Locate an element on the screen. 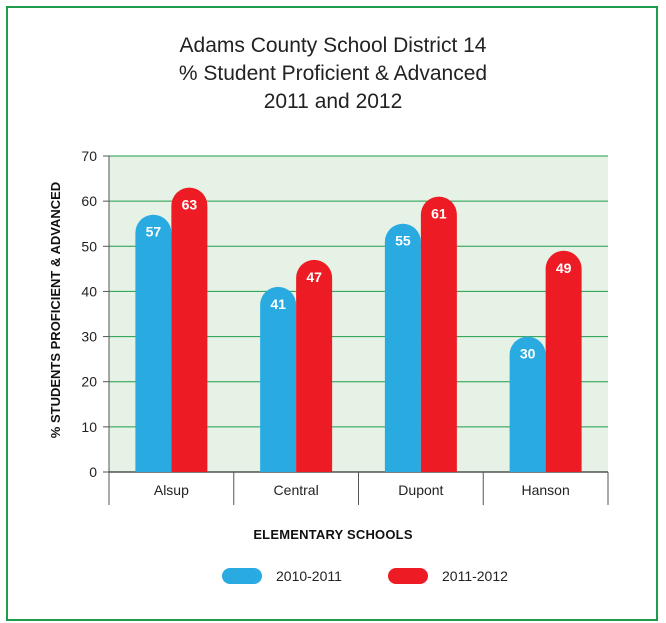 This screenshot has width=666, height=623. data-label: 63 is located at coordinates (190, 205).